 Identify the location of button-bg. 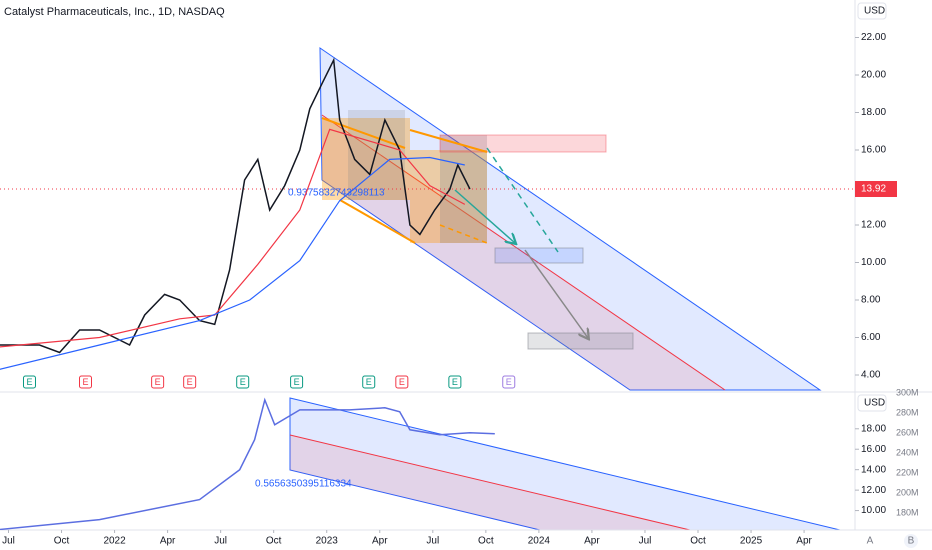
(911, 541).